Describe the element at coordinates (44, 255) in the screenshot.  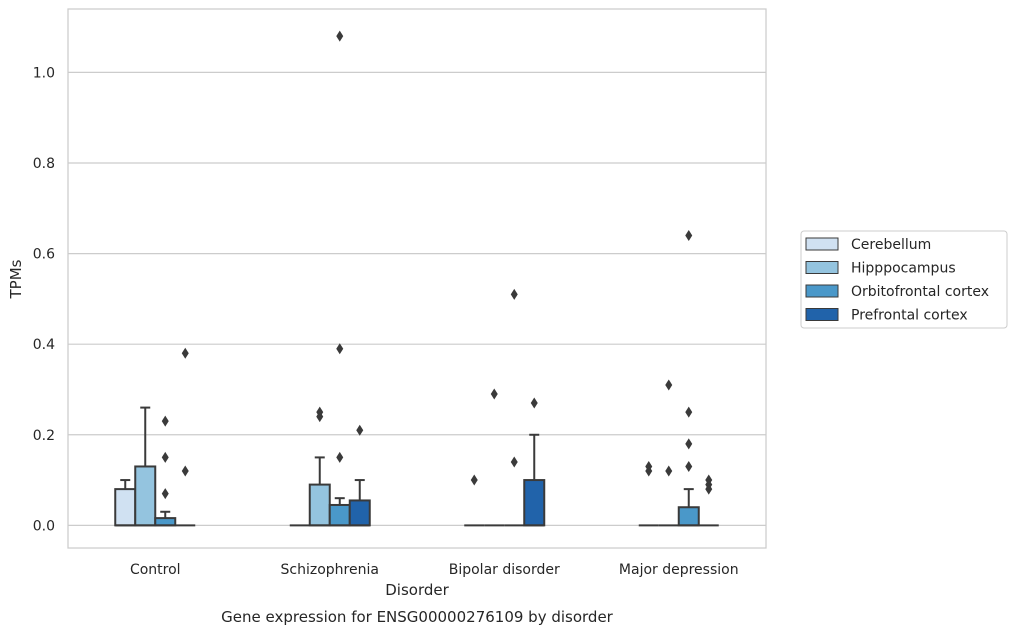
I see `y-tick-label: 0.6` at that location.